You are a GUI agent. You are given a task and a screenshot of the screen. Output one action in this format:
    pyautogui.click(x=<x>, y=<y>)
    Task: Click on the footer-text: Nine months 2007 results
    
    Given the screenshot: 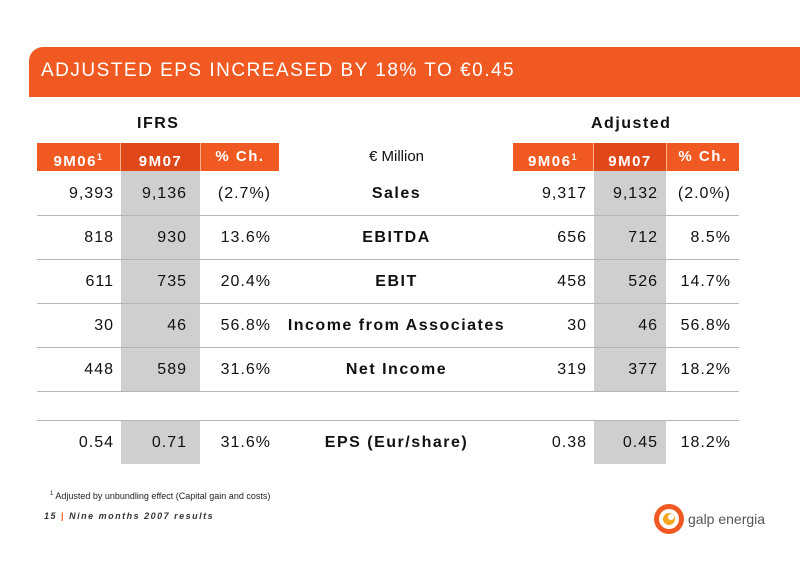 What is the action you would take?
    pyautogui.click(x=142, y=516)
    